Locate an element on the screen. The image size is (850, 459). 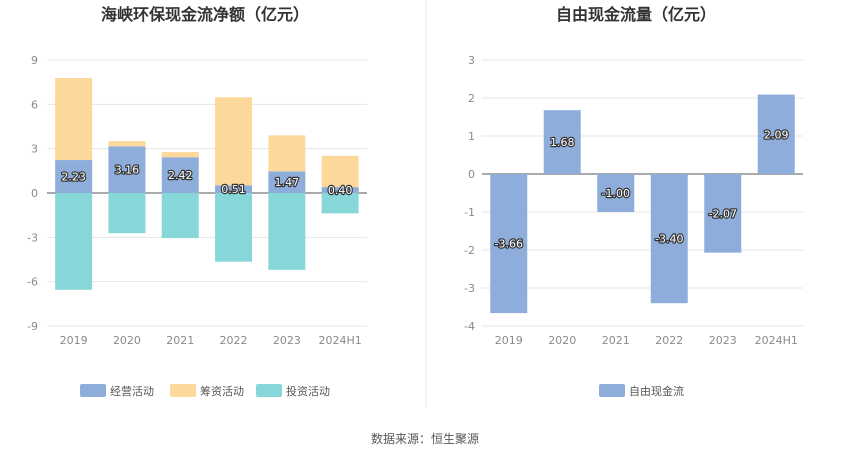
y-tick-label: 1 is located at coordinates (471, 136).